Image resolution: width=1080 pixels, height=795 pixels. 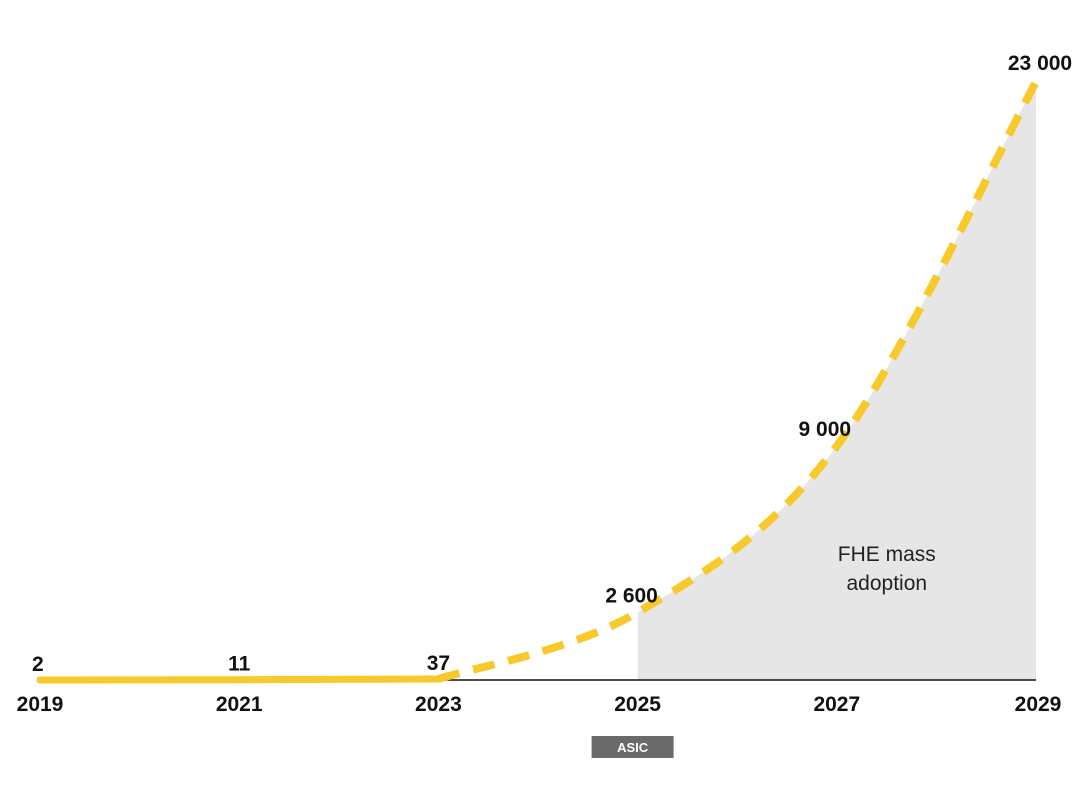 What do you see at coordinates (239, 704) in the screenshot?
I see `x-tick-label-2021: 2021` at bounding box center [239, 704].